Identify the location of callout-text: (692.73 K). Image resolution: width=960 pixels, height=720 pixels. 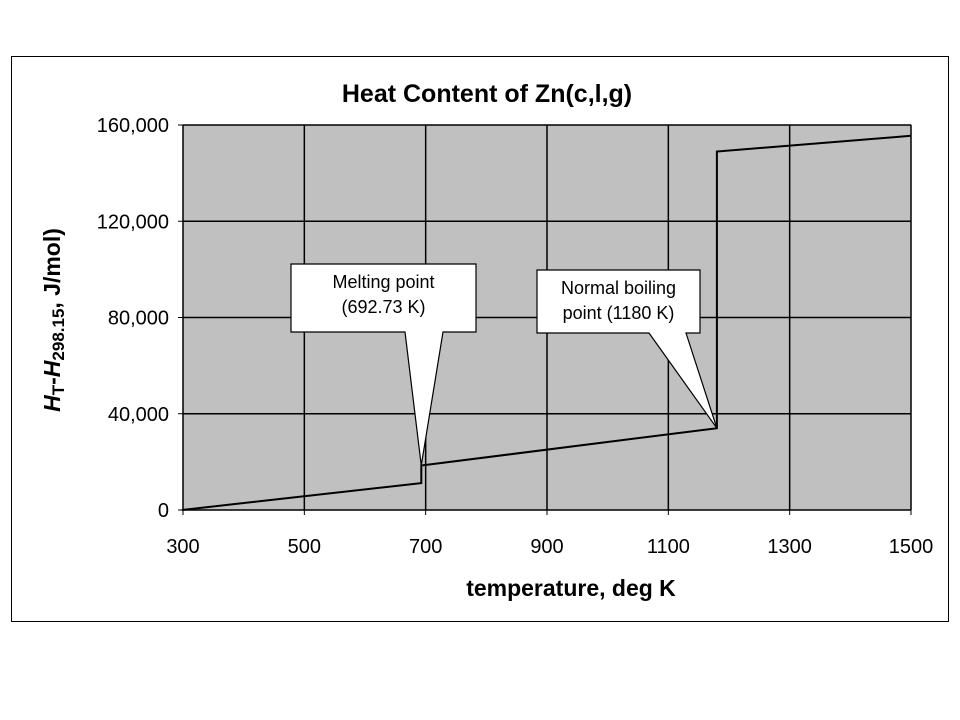
(383, 307).